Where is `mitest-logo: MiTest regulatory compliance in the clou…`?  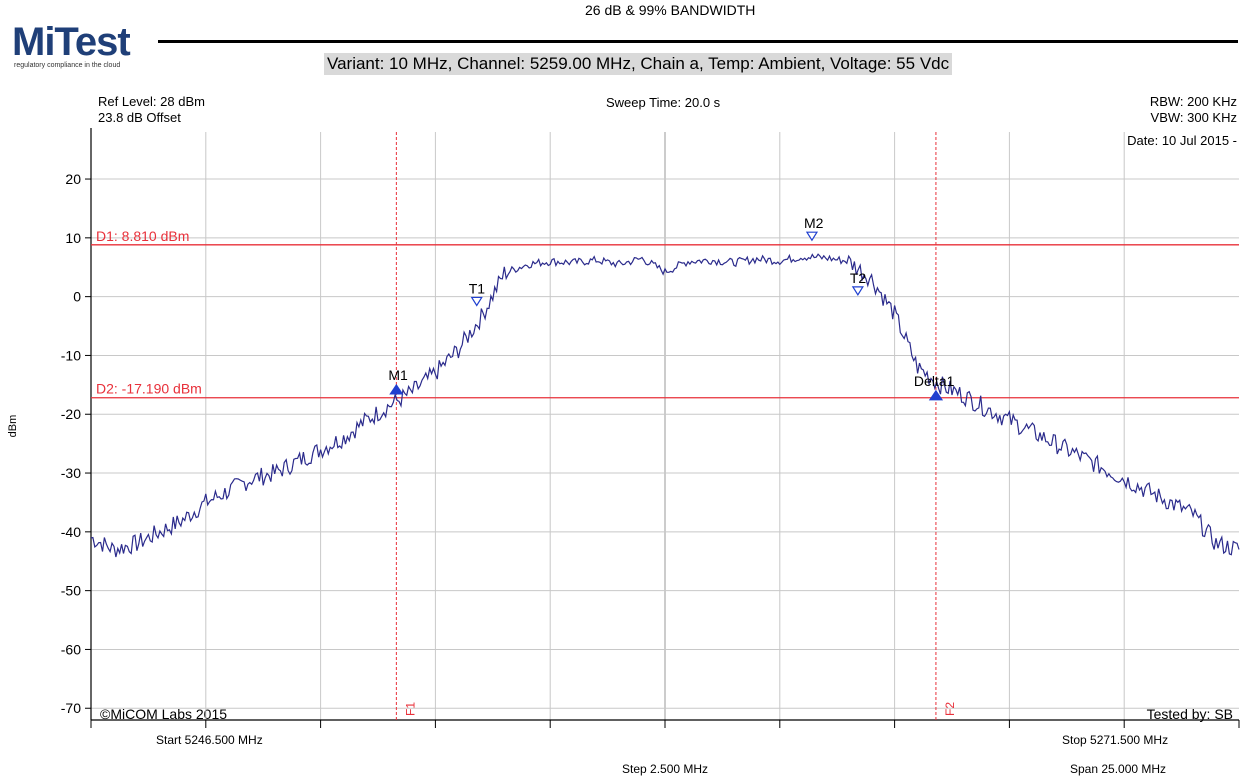
mitest-logo: MiTest regulatory compliance in the clou… is located at coordinates (87, 37).